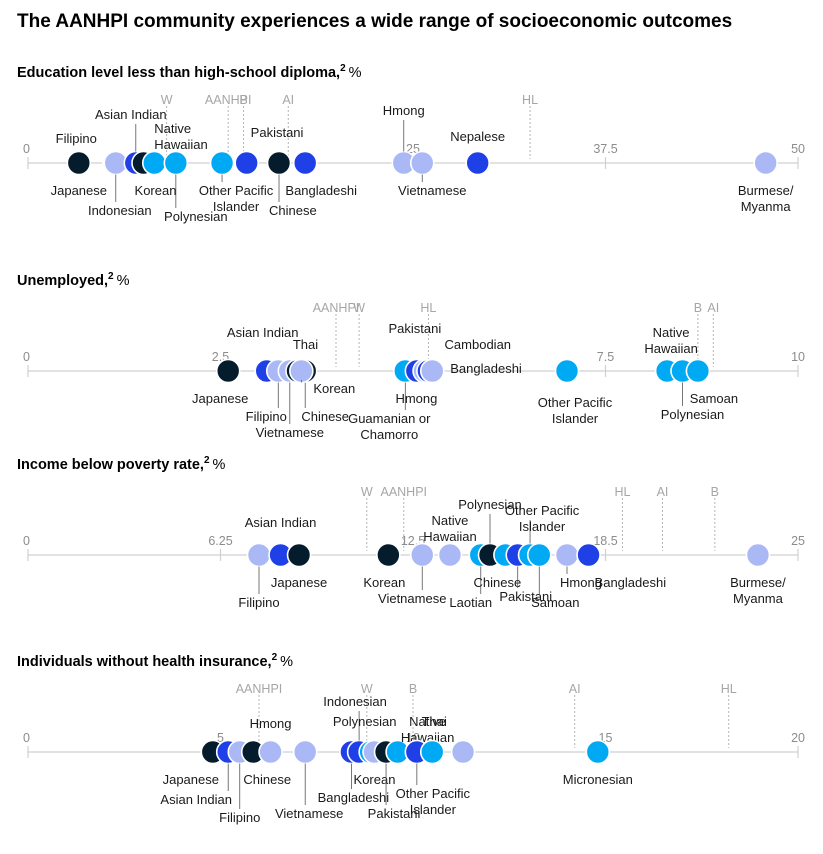 This screenshot has height=854, width=823. What do you see at coordinates (598, 779) in the screenshot?
I see `point-label: Micronesian` at bounding box center [598, 779].